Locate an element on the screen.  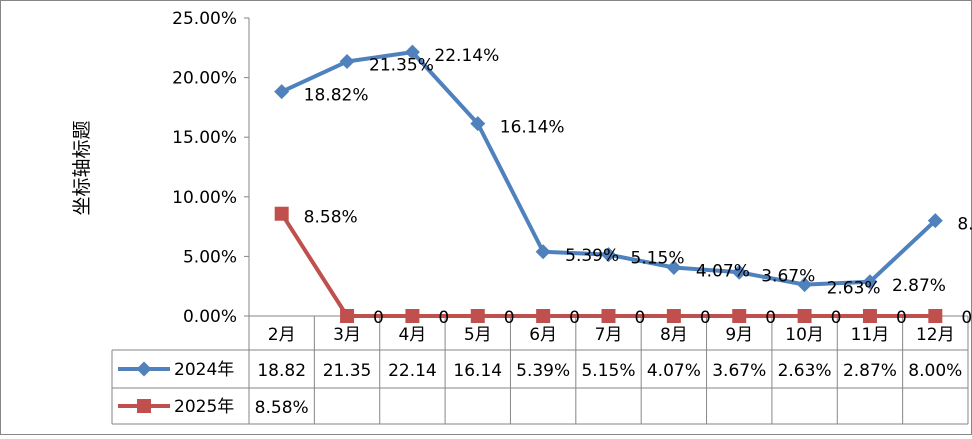
legend-label: 2025年 is located at coordinates (204, 407).